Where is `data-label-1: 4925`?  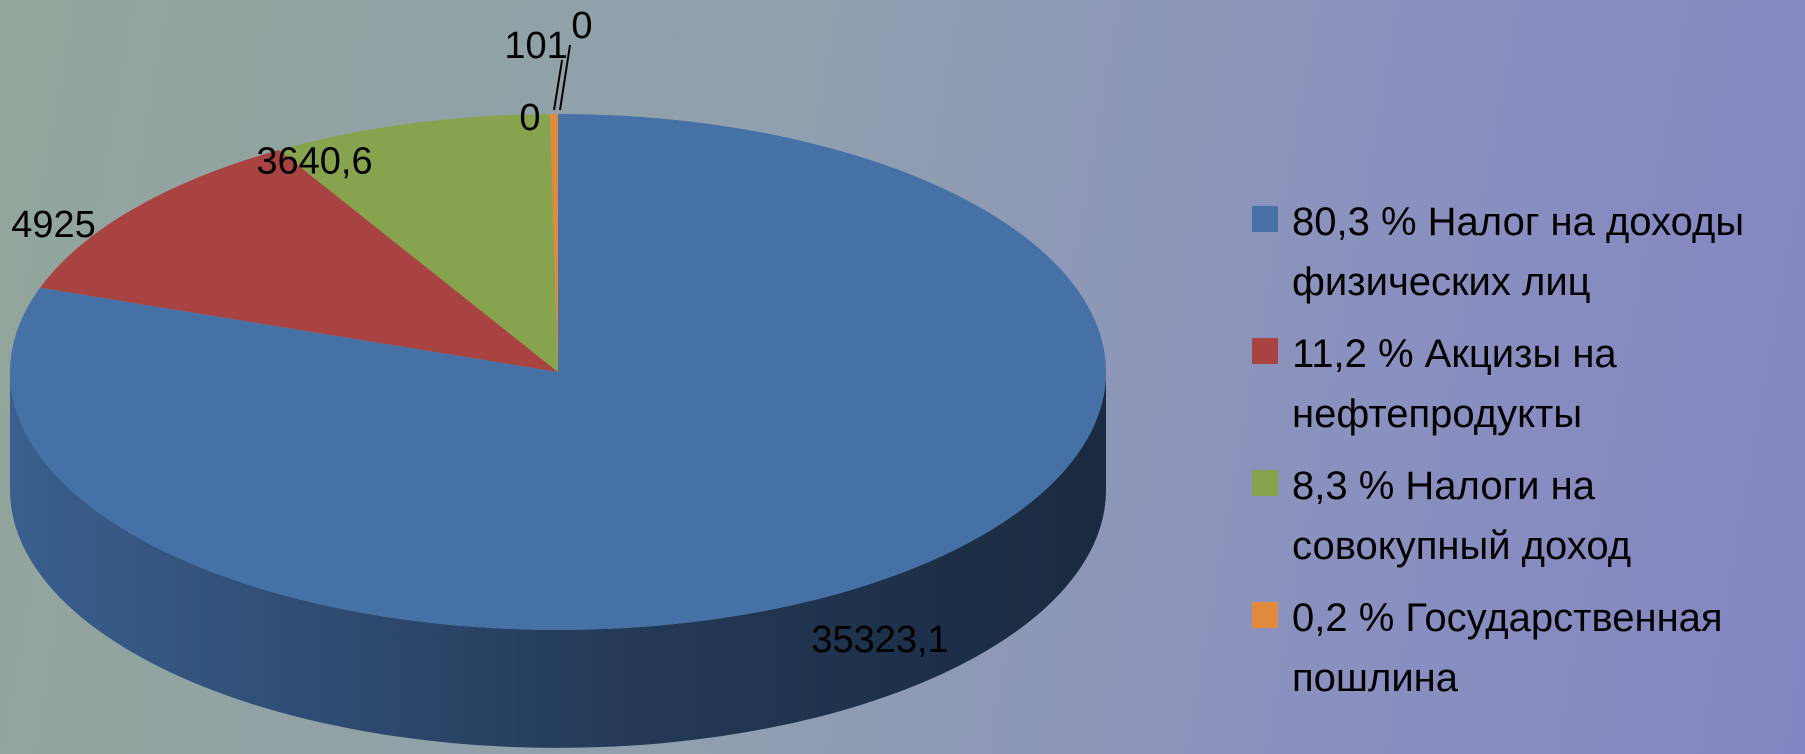
data-label-1: 4925 is located at coordinates (53, 225).